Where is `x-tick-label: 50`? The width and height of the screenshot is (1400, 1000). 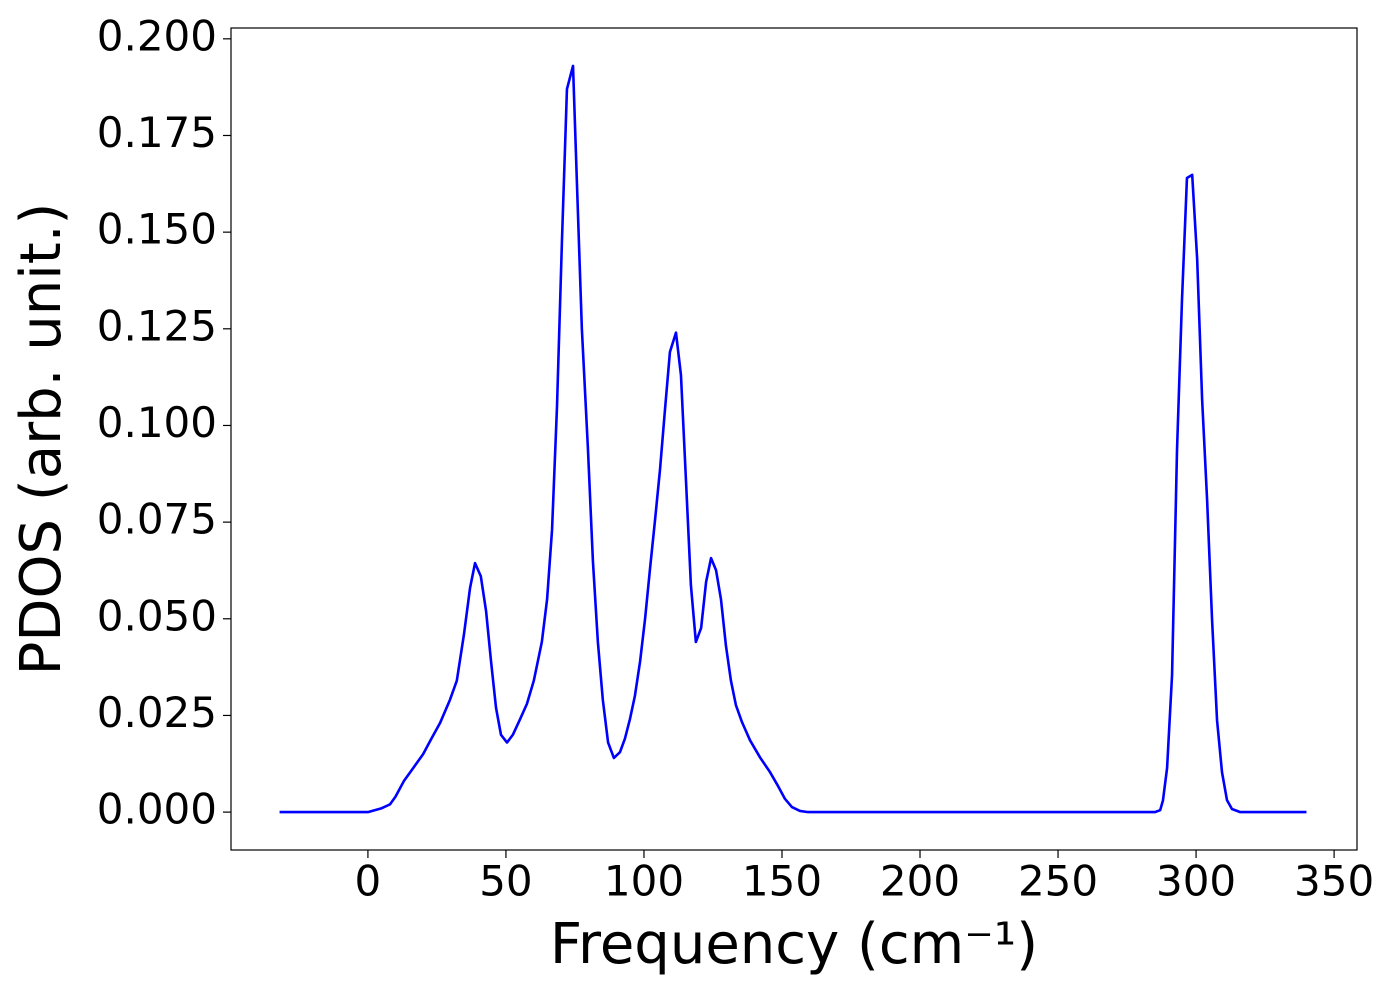
x-tick-label: 50 is located at coordinates (505, 881).